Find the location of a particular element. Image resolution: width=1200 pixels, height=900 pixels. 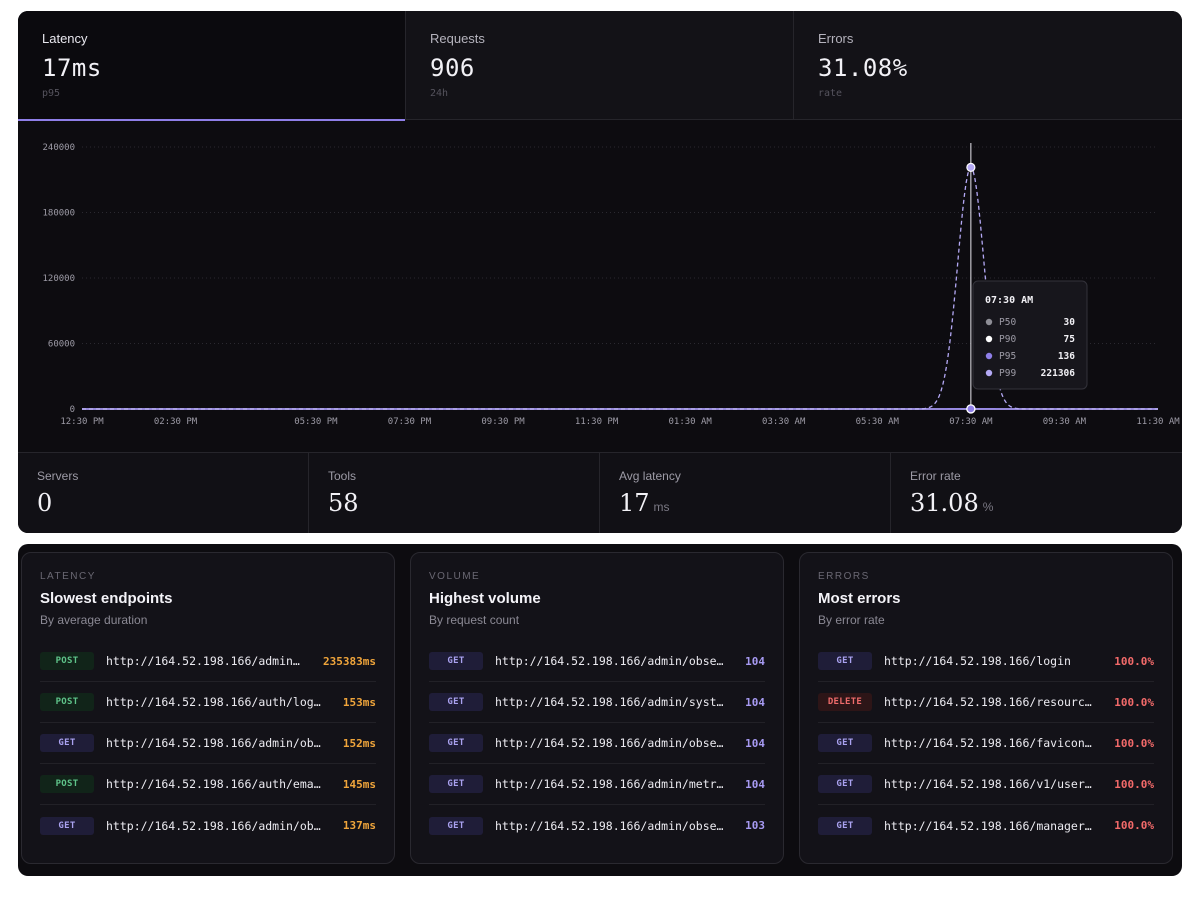

stat-label: Avg latency is located at coordinates (650, 476).